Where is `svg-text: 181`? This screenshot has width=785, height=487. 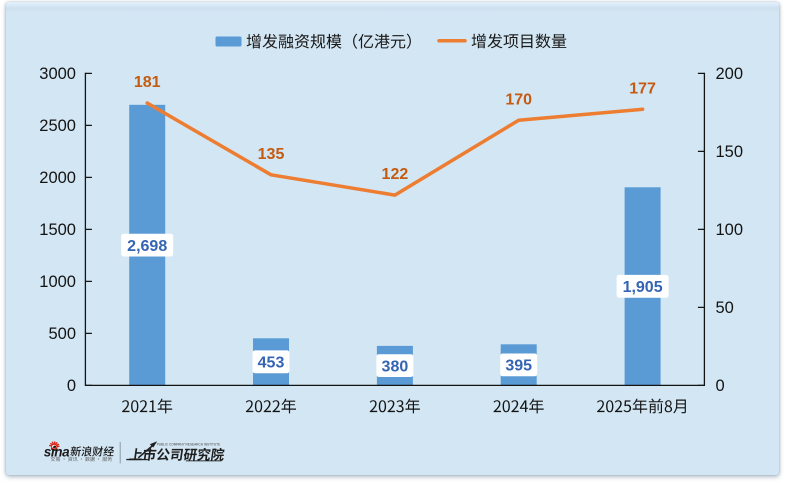 svg-text: 181 is located at coordinates (147, 82).